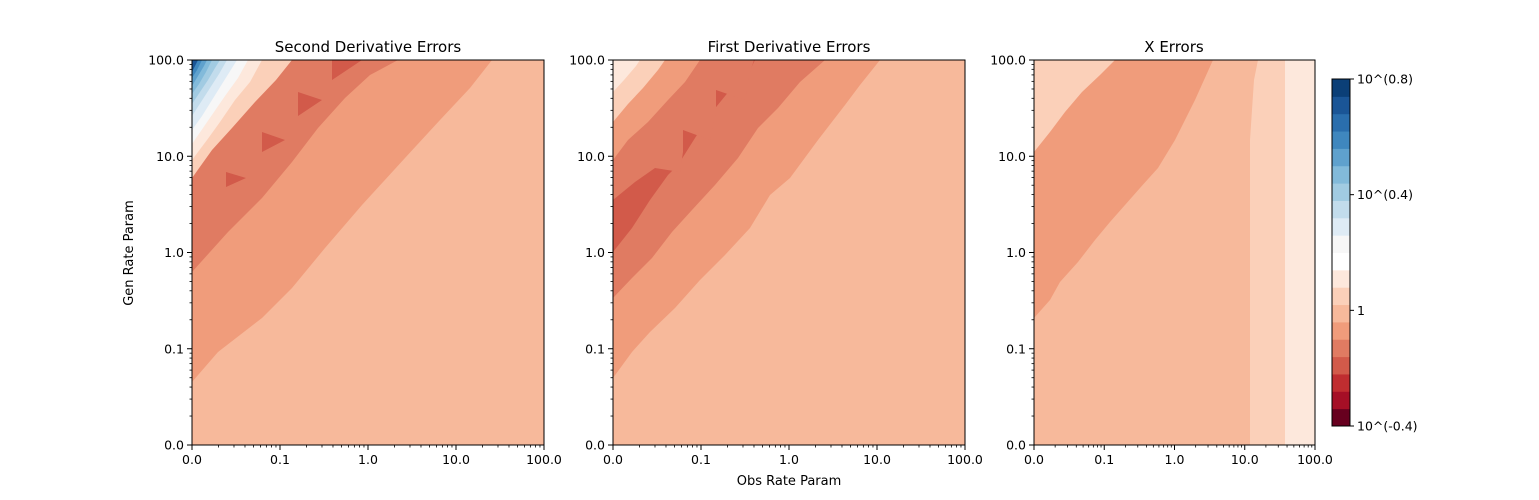  Describe the element at coordinates (1385, 79) in the screenshot. I see `colorbar-tick-label: 10^(0.8)` at that location.